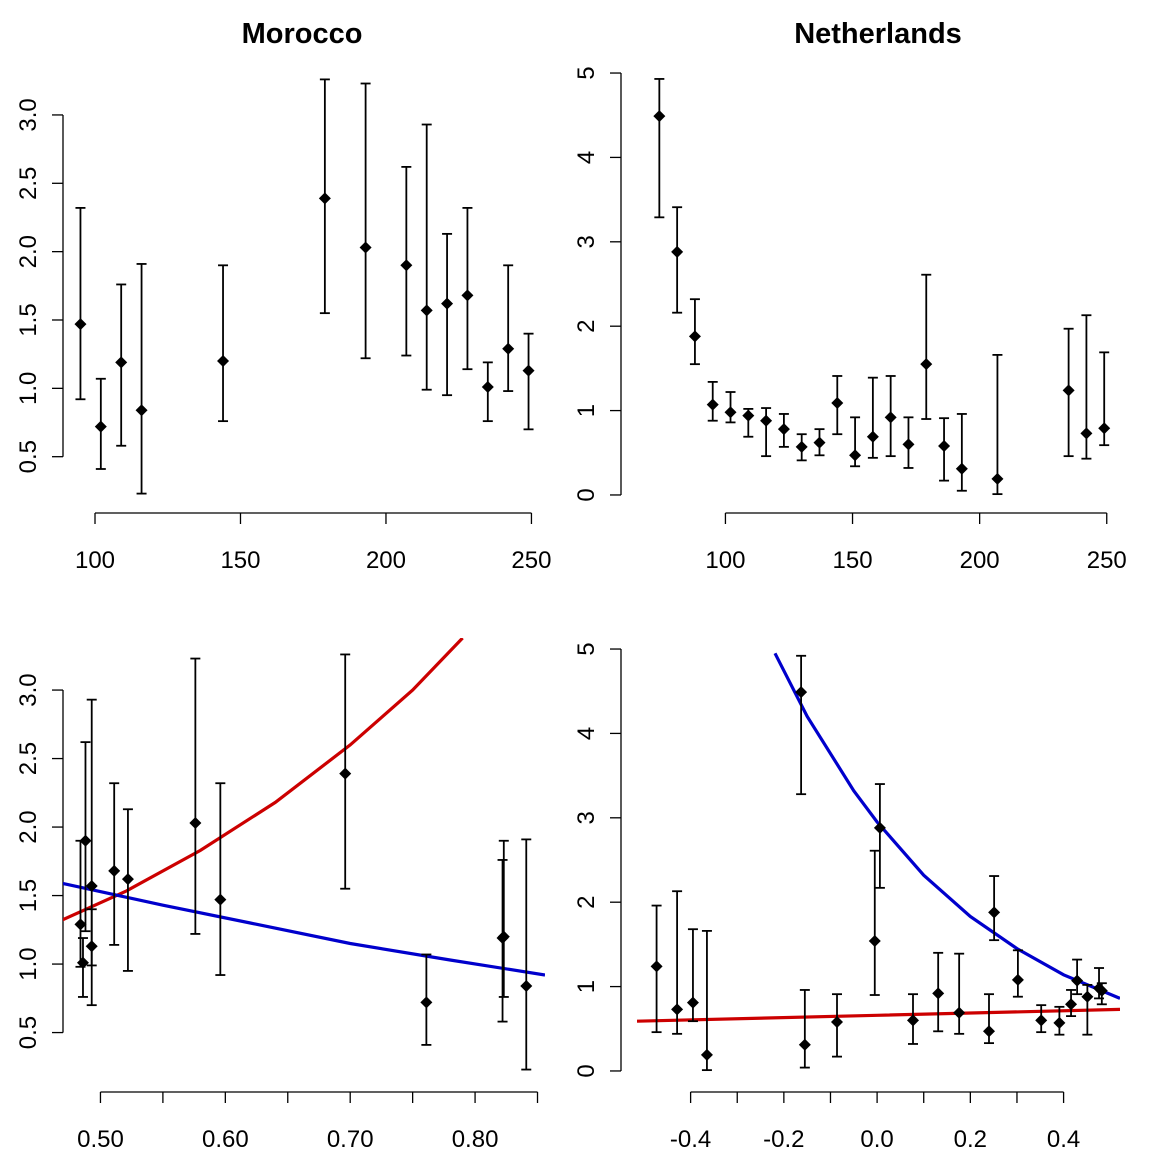 This screenshot has height=1152, width=1152. I want to click on x-tick-label: -0.2, so click(783, 1139).